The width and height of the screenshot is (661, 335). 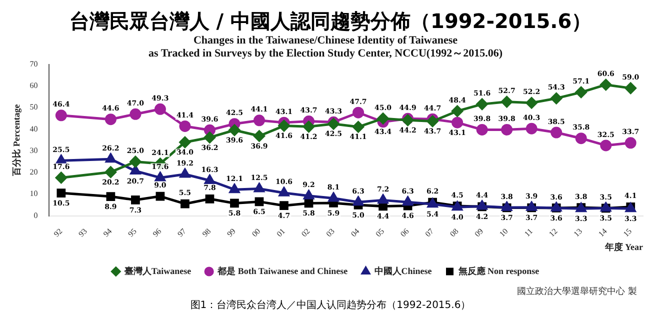 What do you see at coordinates (58, 232) in the screenshot?
I see `x-tick-label: 92` at bounding box center [58, 232].